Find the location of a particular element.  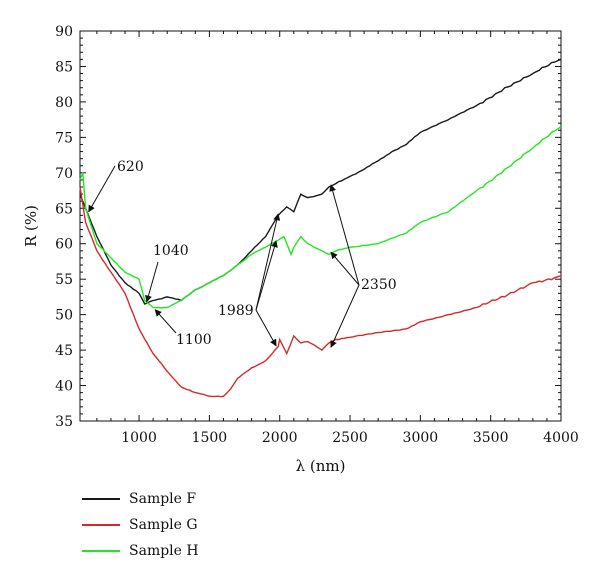

y-tick-label-55: 55 is located at coordinates (64, 280).